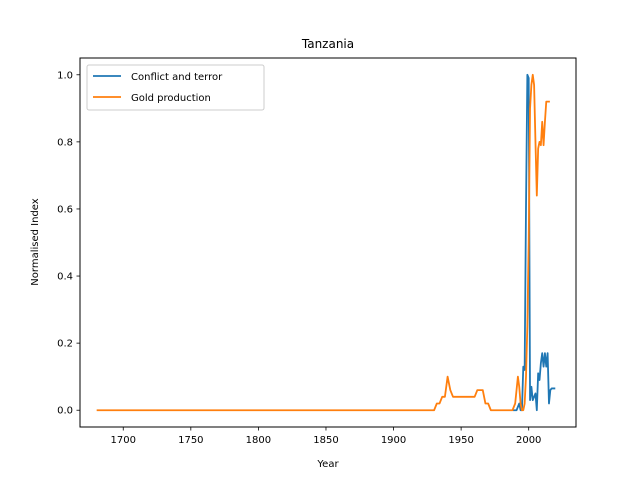 This screenshot has height=480, width=640. What do you see at coordinates (65, 209) in the screenshot?
I see `y-tick-label: 0.6` at bounding box center [65, 209].